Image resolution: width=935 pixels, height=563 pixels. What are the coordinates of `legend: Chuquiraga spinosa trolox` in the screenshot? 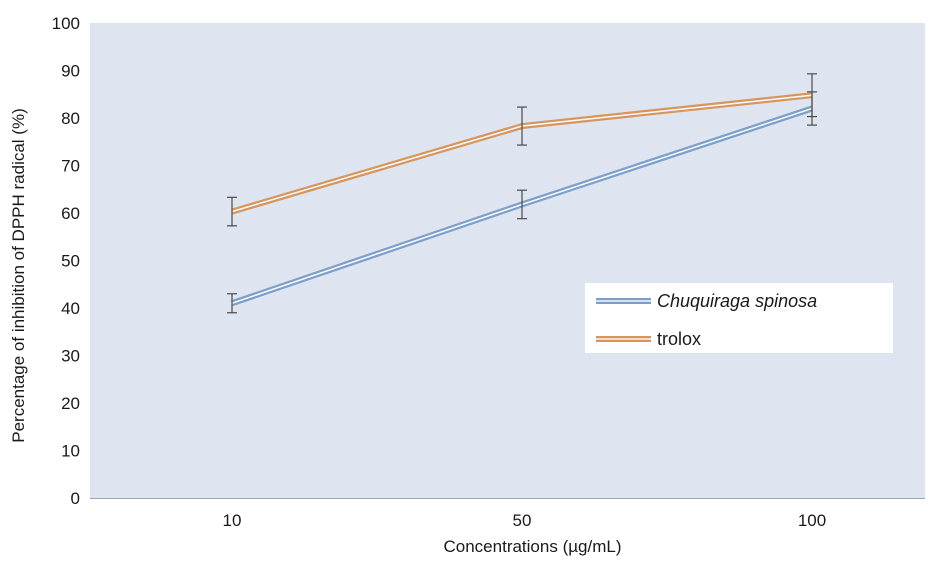 It's located at (739, 318).